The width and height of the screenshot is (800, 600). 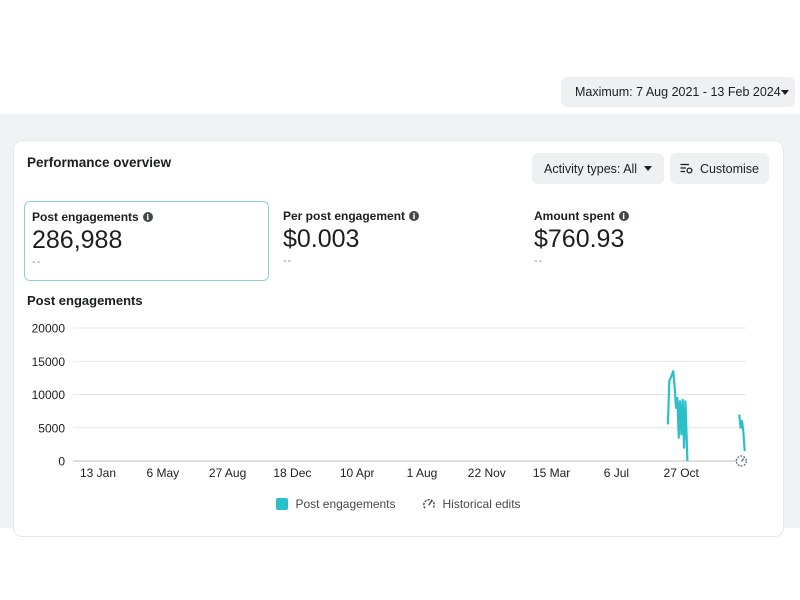 What do you see at coordinates (85, 217) in the screenshot?
I see `metric-label: Post engagements` at bounding box center [85, 217].